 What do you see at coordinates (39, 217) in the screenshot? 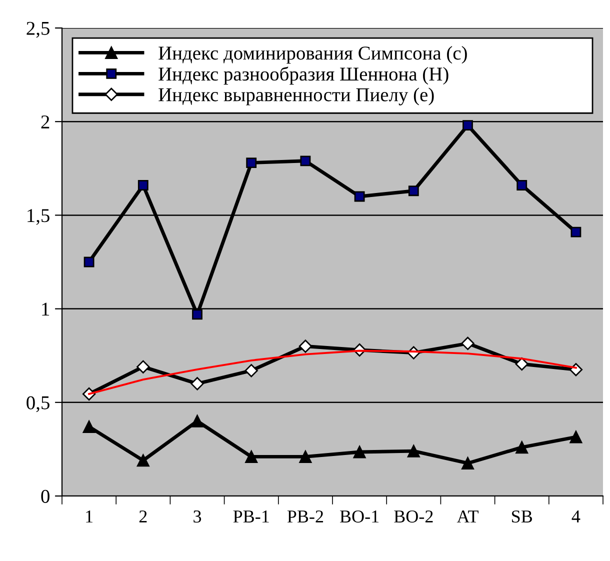
I see `y-tick-label: 1,5` at bounding box center [39, 217].